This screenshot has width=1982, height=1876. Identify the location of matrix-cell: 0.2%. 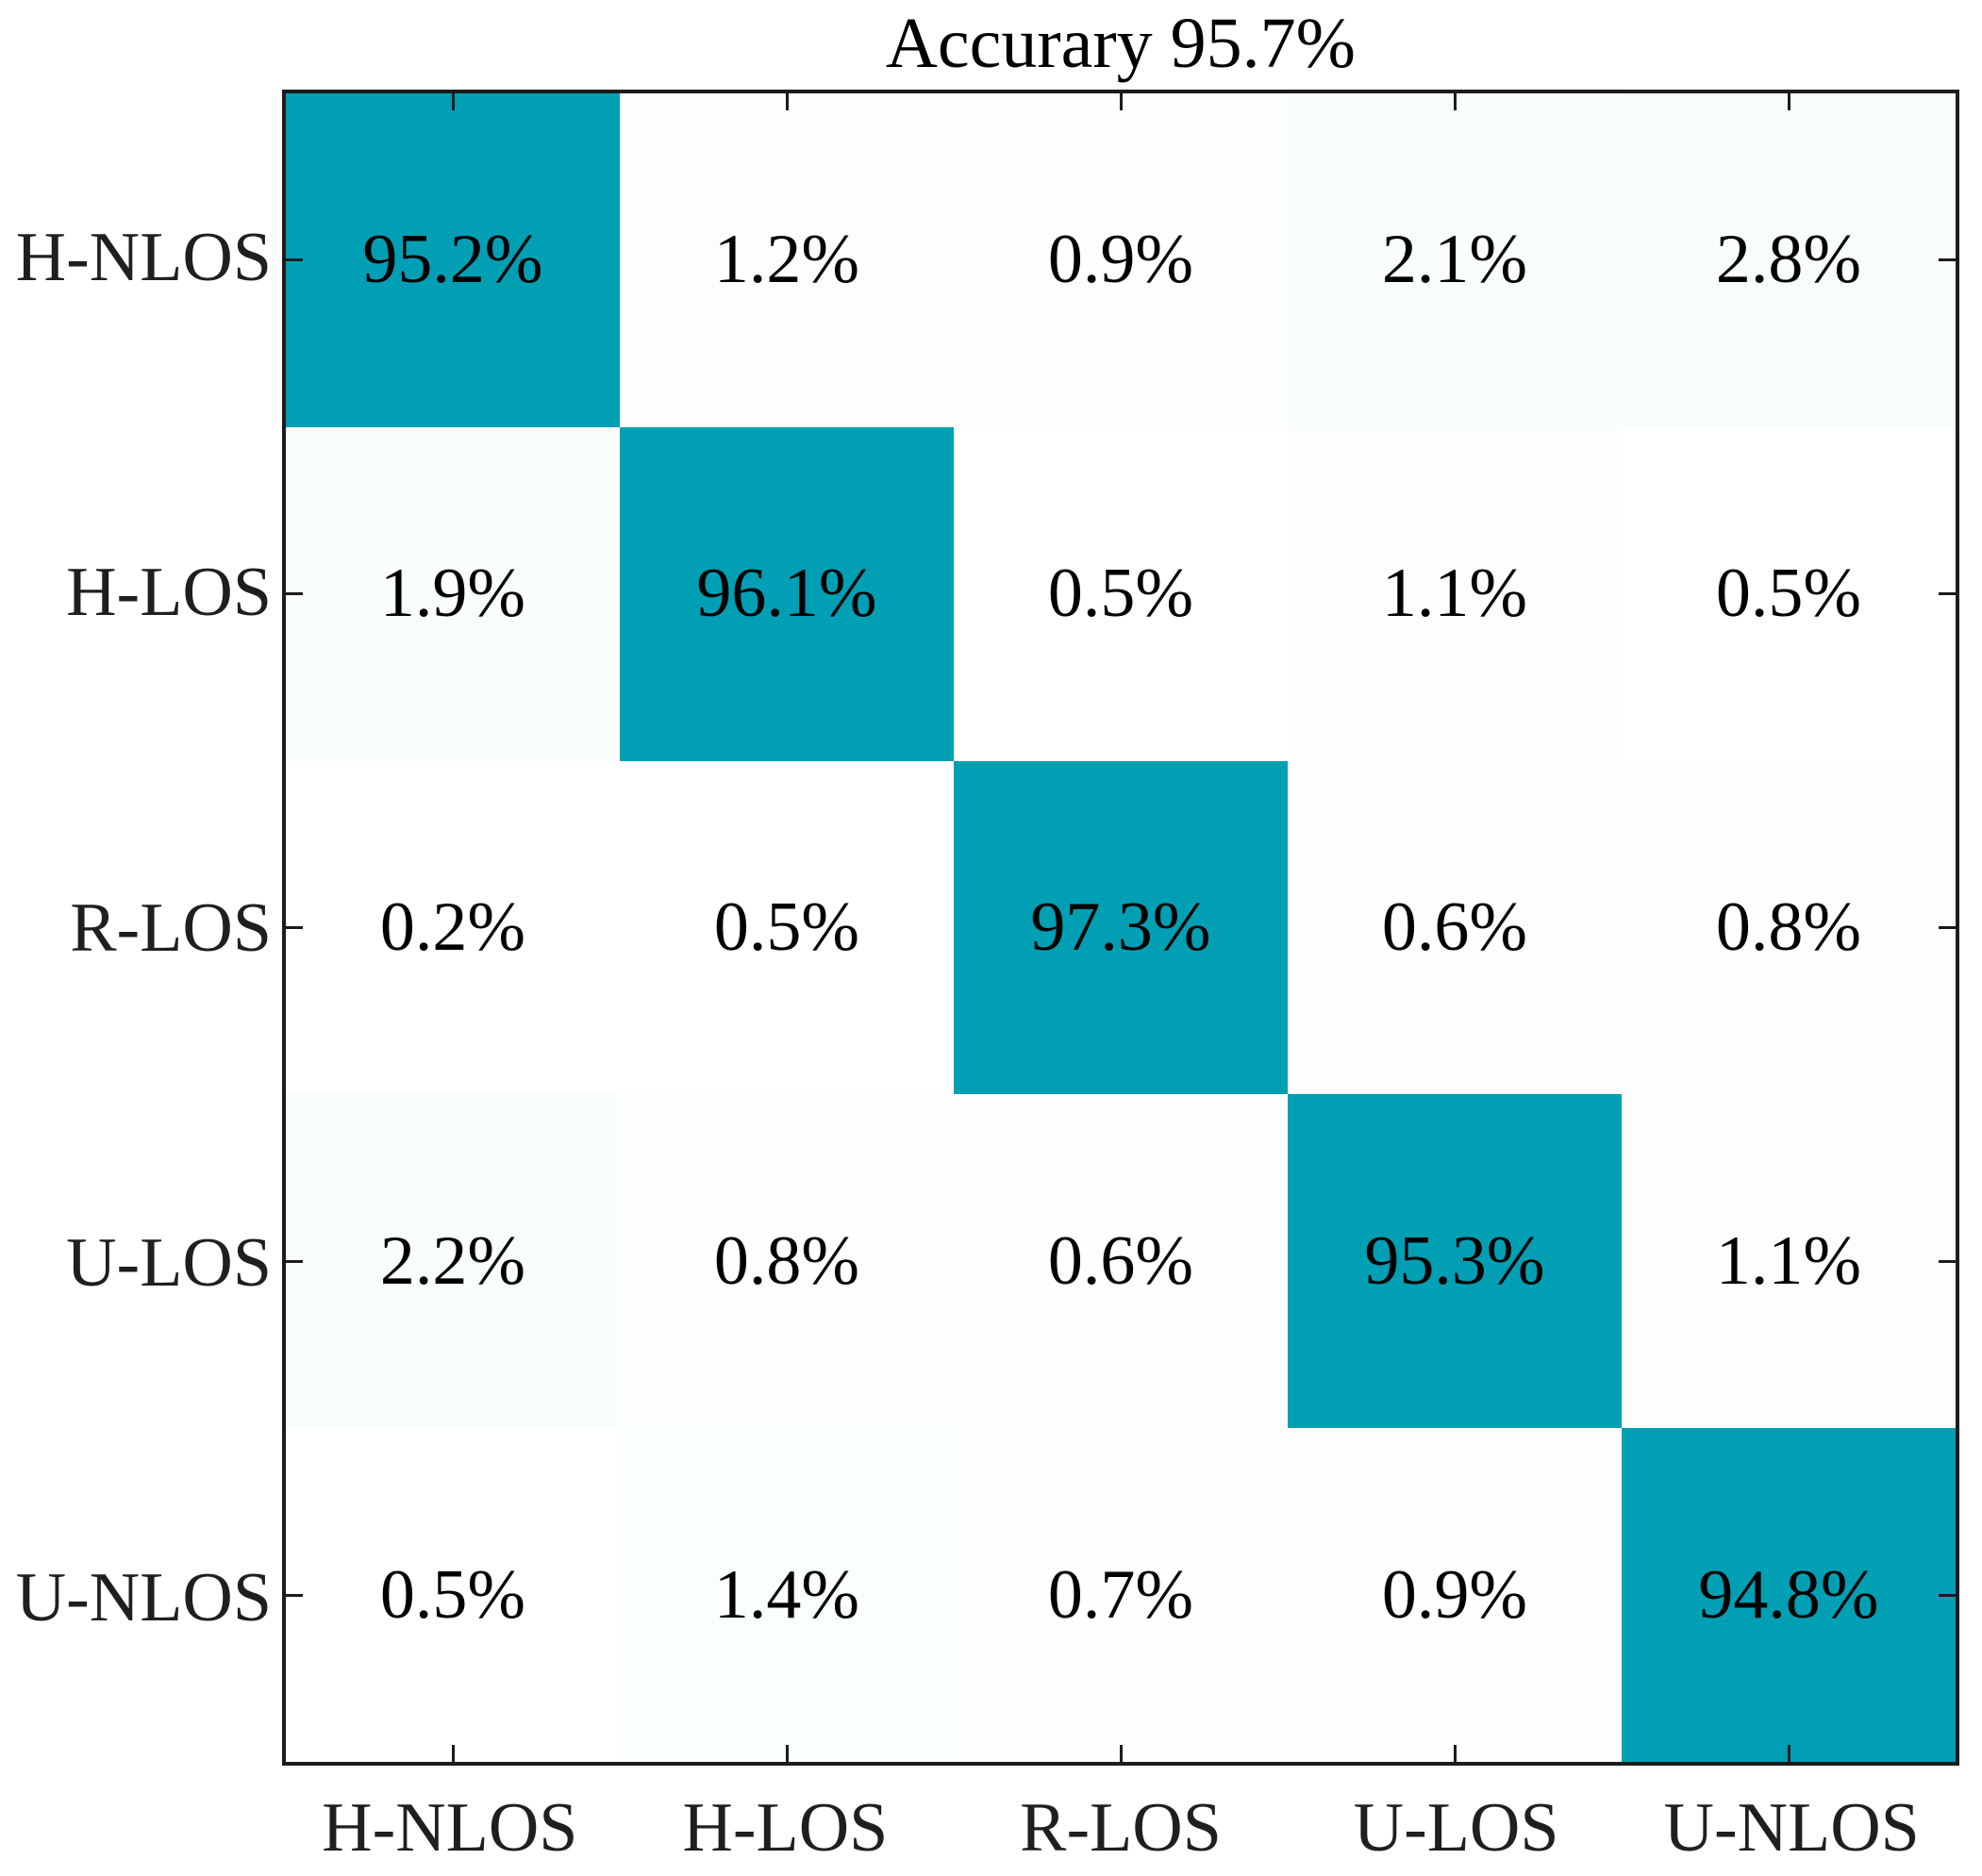
(453, 927).